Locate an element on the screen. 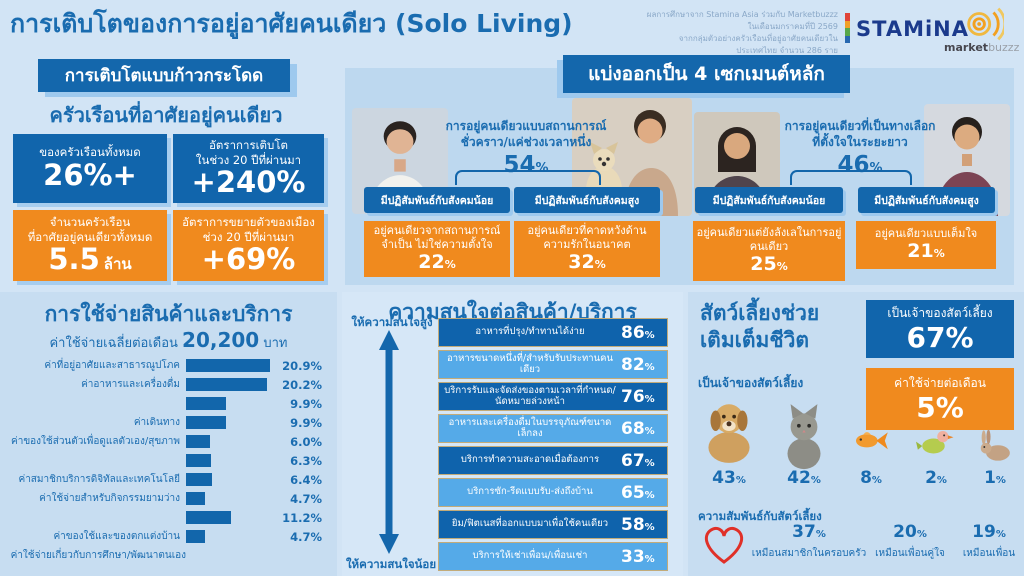  relationship-stat: 37% เหมือนสมาชิกในครอบครัว is located at coordinates (809, 541).